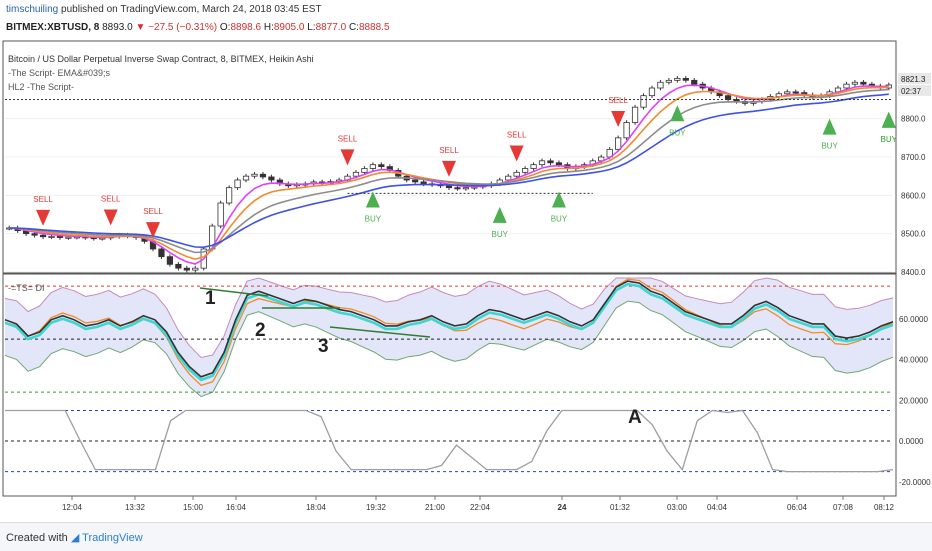 Image resolution: width=932 pixels, height=551 pixels. What do you see at coordinates (913, 195) in the screenshot?
I see `price-tick-label: 8600.0` at bounding box center [913, 195].